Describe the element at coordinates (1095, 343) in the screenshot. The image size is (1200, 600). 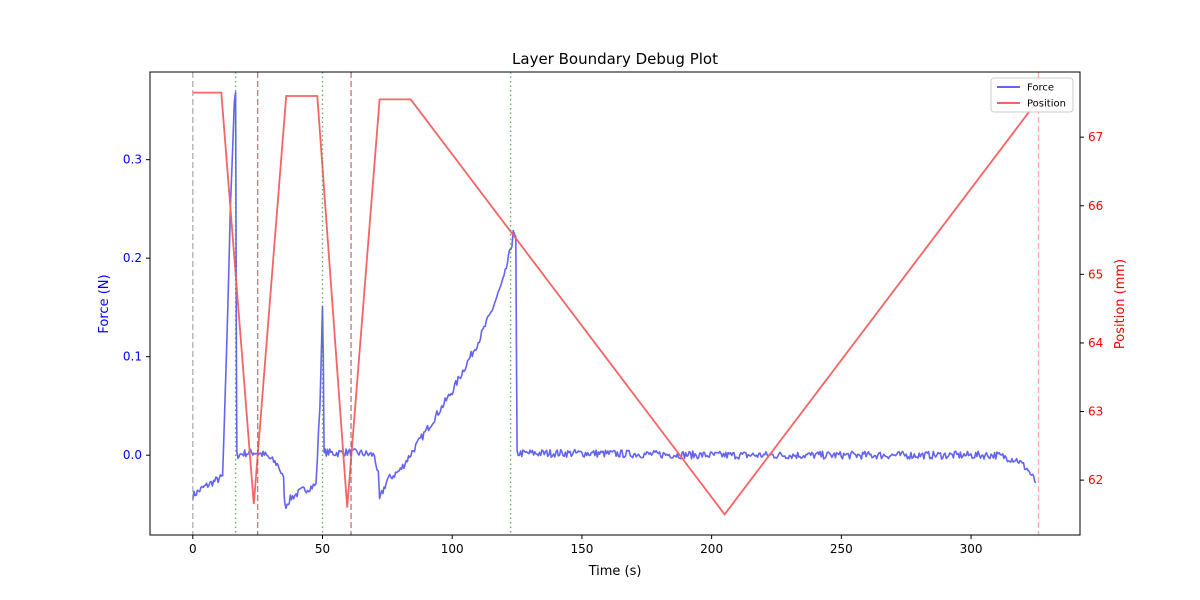
I see `y-right-tick-label: 64` at that location.